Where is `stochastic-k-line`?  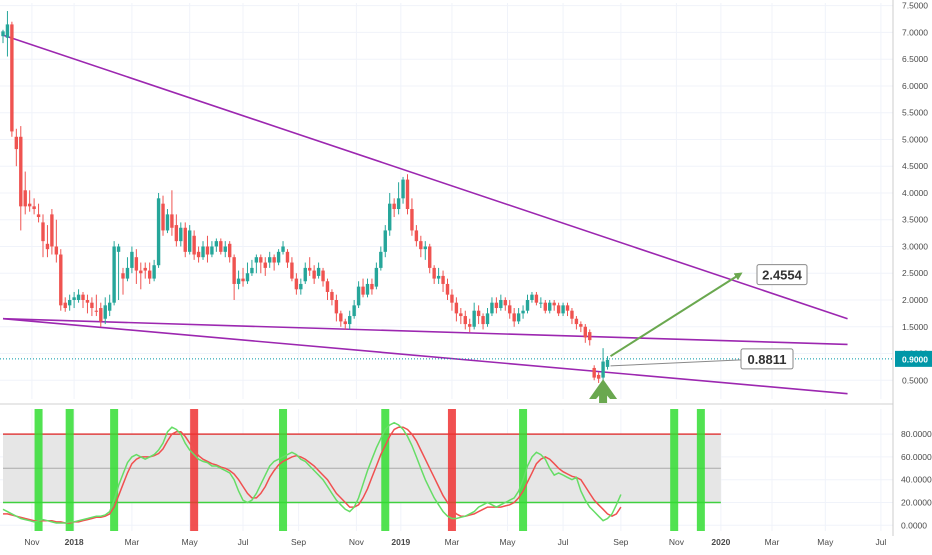
stochastic-k-line is located at coordinates (312, 472).